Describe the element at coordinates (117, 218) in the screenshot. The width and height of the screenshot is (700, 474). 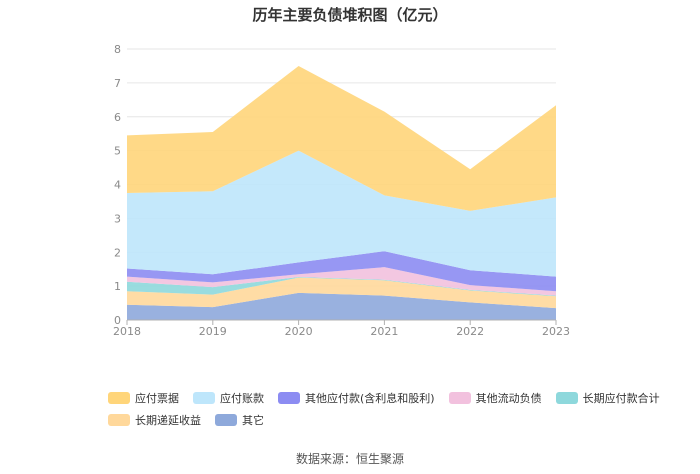
I see `y-tick-label: 3` at that location.